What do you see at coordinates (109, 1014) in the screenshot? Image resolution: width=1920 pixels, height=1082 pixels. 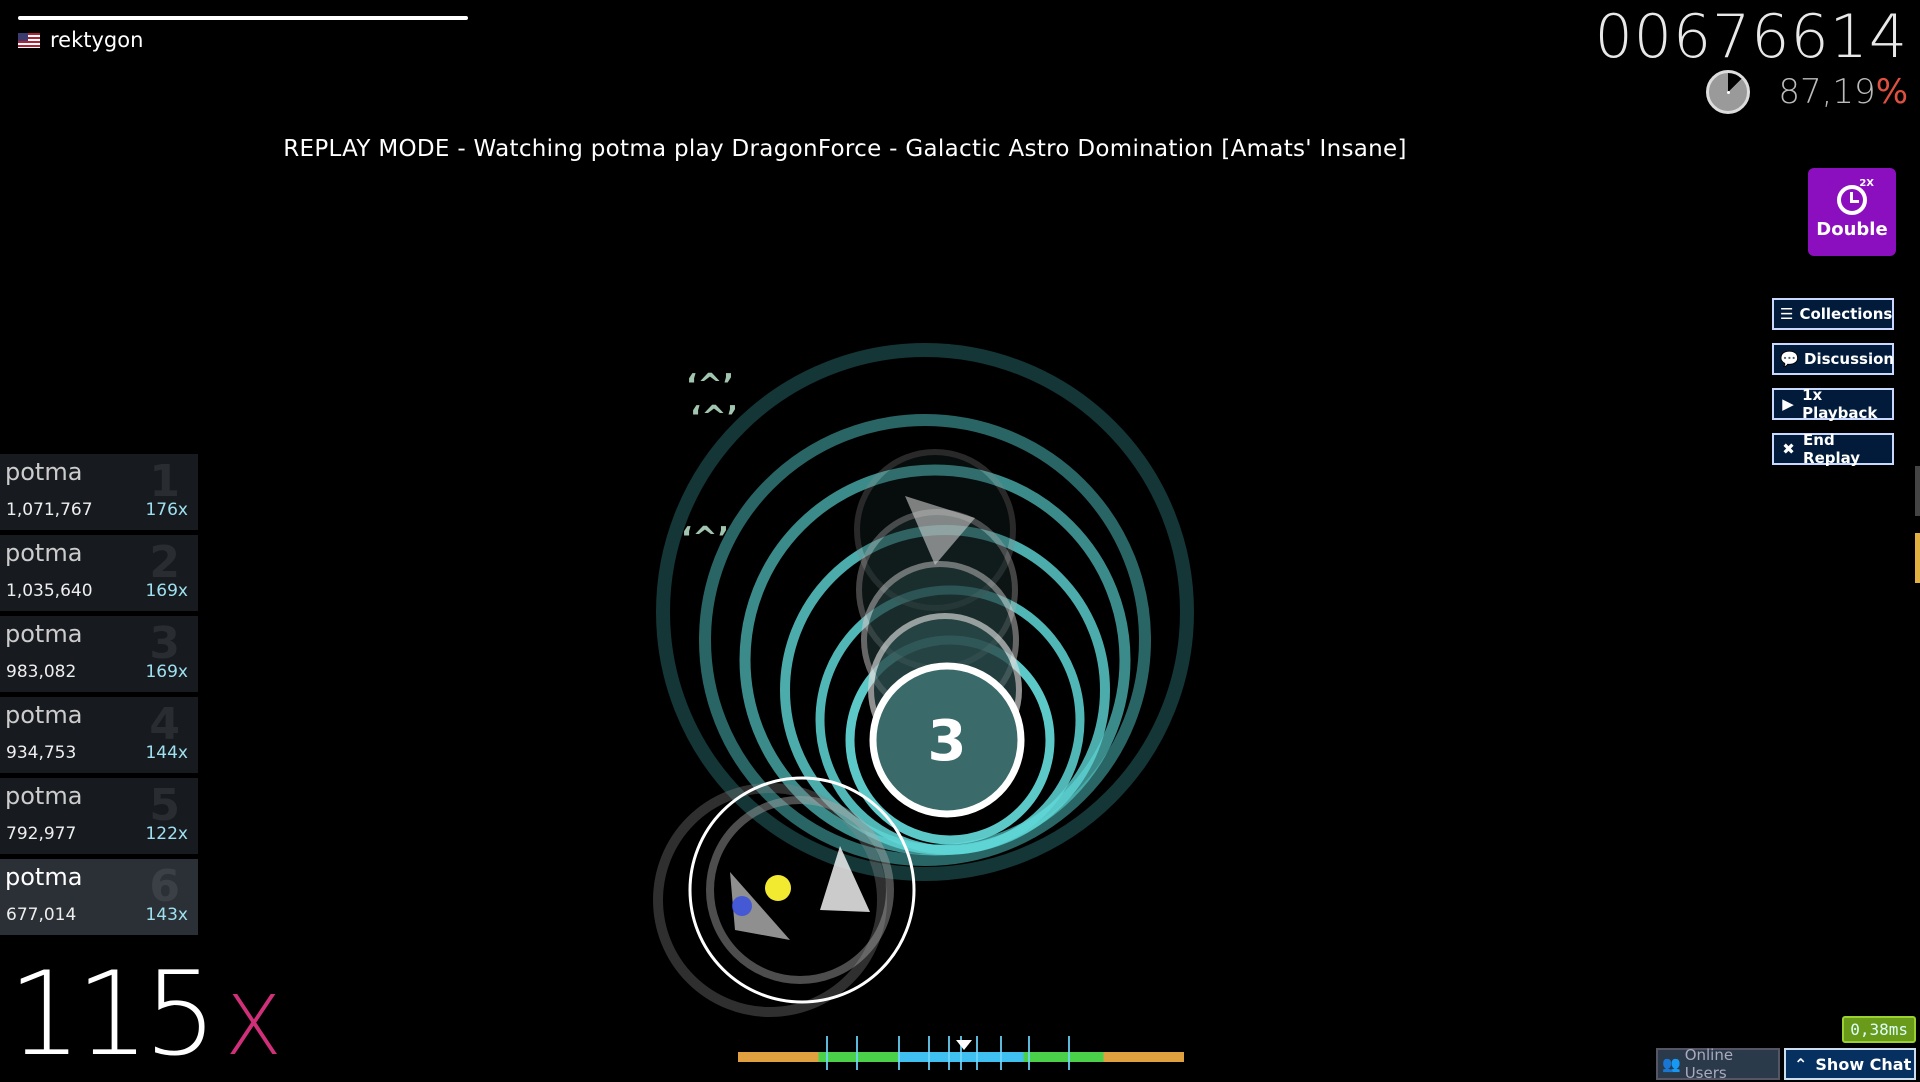 I see `combo-value: 115` at bounding box center [109, 1014].